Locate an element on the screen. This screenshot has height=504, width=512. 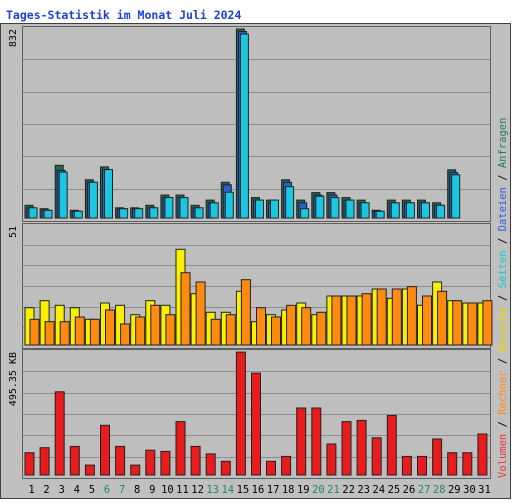
x-tick-label: 12 is located at coordinates (197, 490).